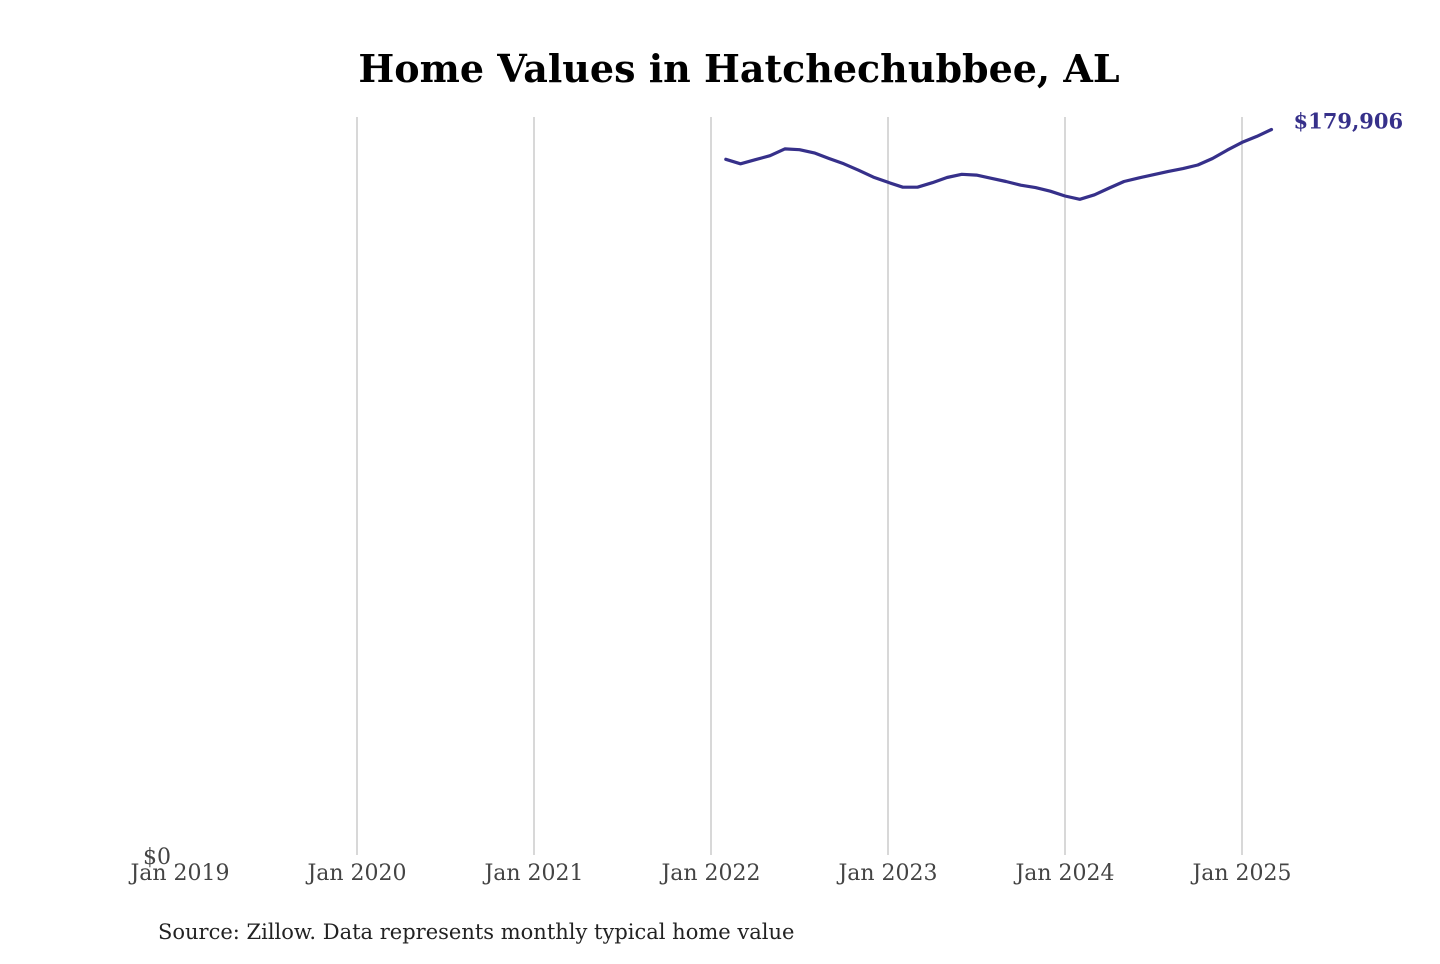 Image resolution: width=1440 pixels, height=964 pixels. Describe the element at coordinates (999, 164) in the screenshot. I see `series-line` at that location.